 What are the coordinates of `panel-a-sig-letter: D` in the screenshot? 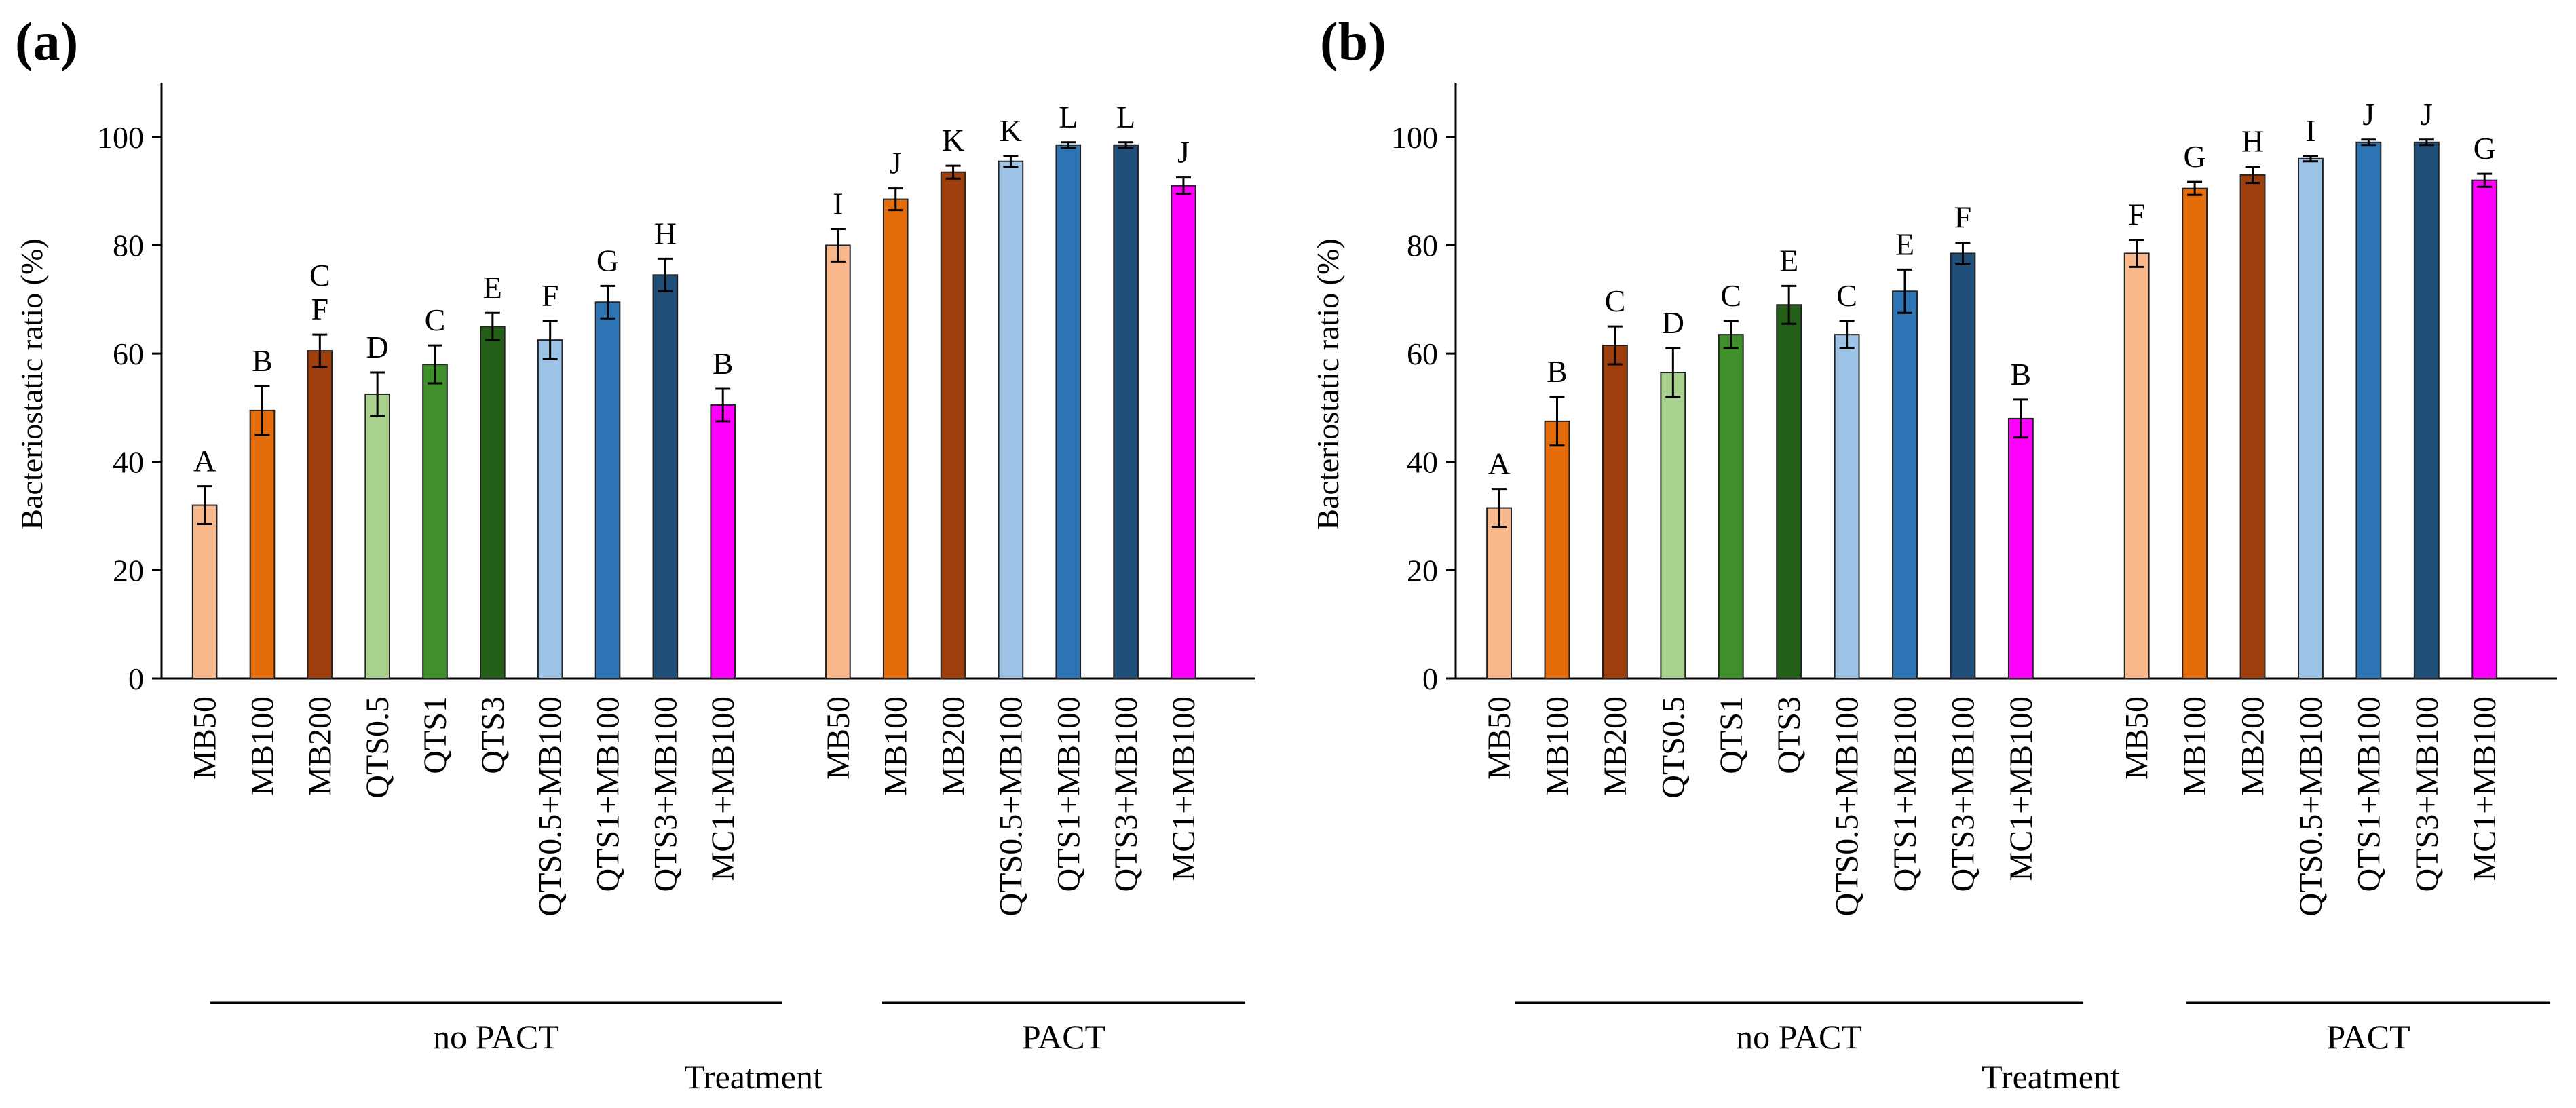 It's located at (378, 347).